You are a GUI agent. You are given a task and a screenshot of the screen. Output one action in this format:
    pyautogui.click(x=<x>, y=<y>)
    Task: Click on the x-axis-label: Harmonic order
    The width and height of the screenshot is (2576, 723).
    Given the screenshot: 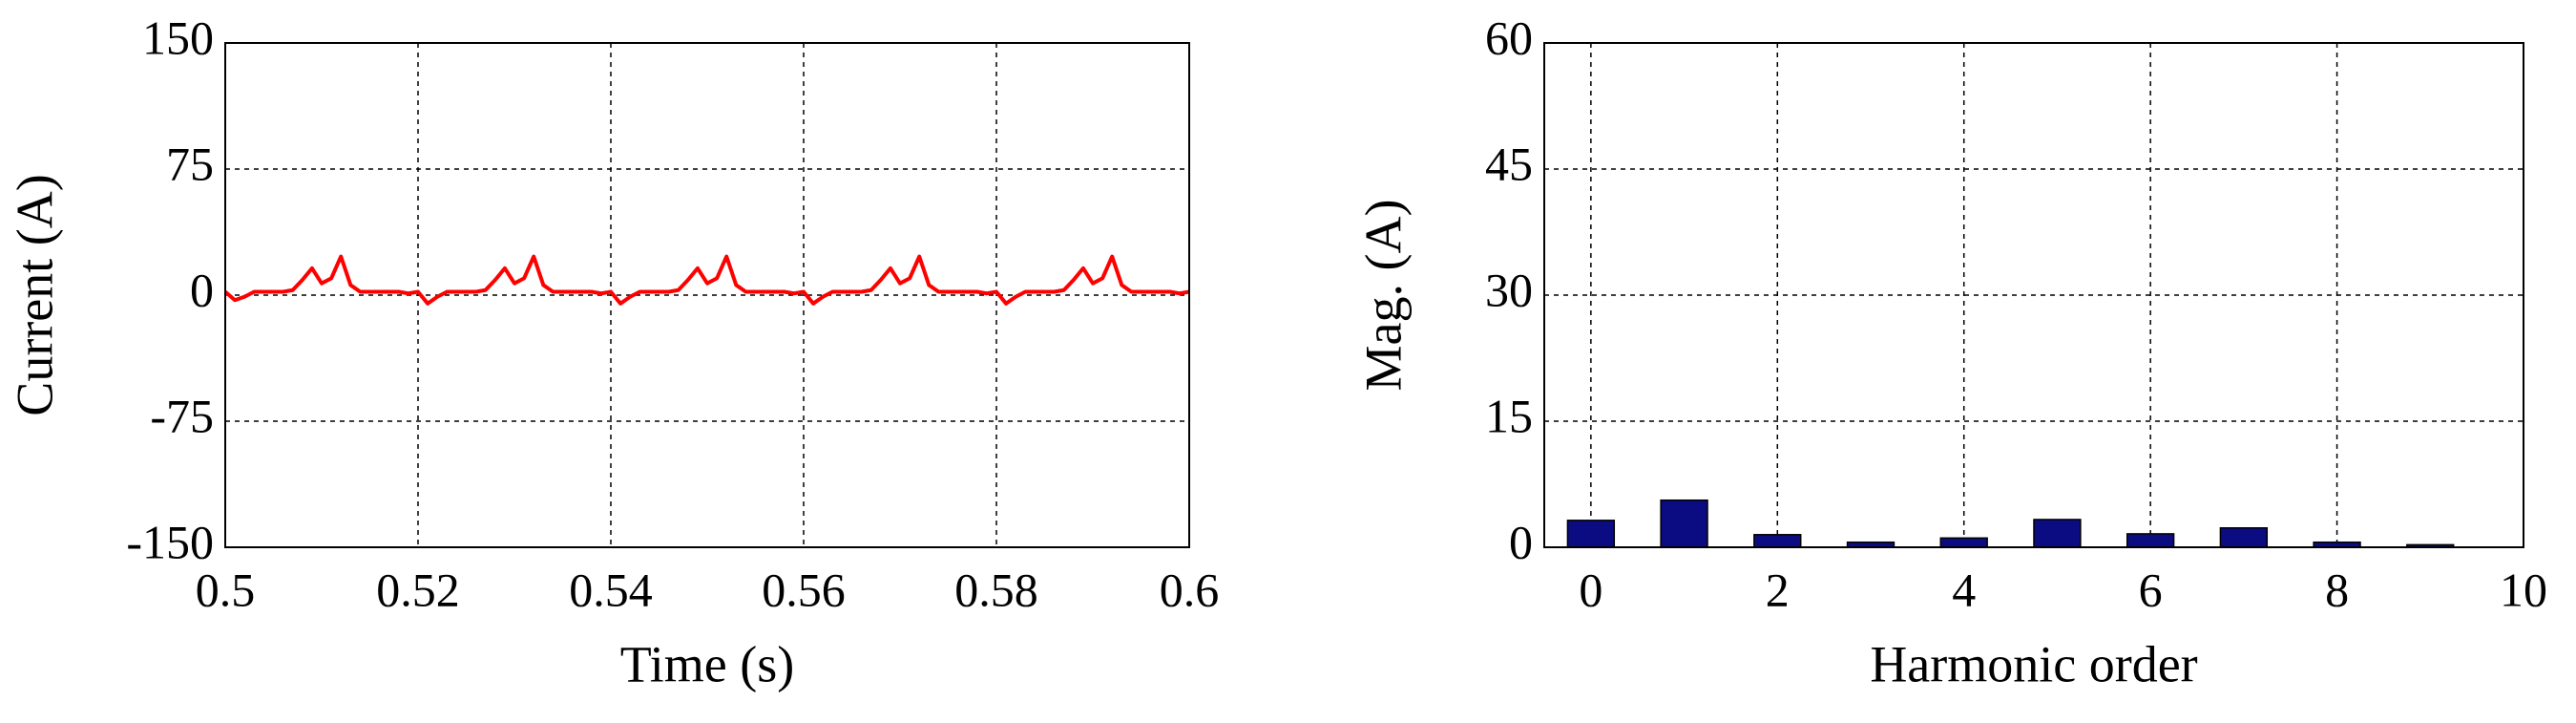 What is the action you would take?
    pyautogui.click(x=2033, y=663)
    